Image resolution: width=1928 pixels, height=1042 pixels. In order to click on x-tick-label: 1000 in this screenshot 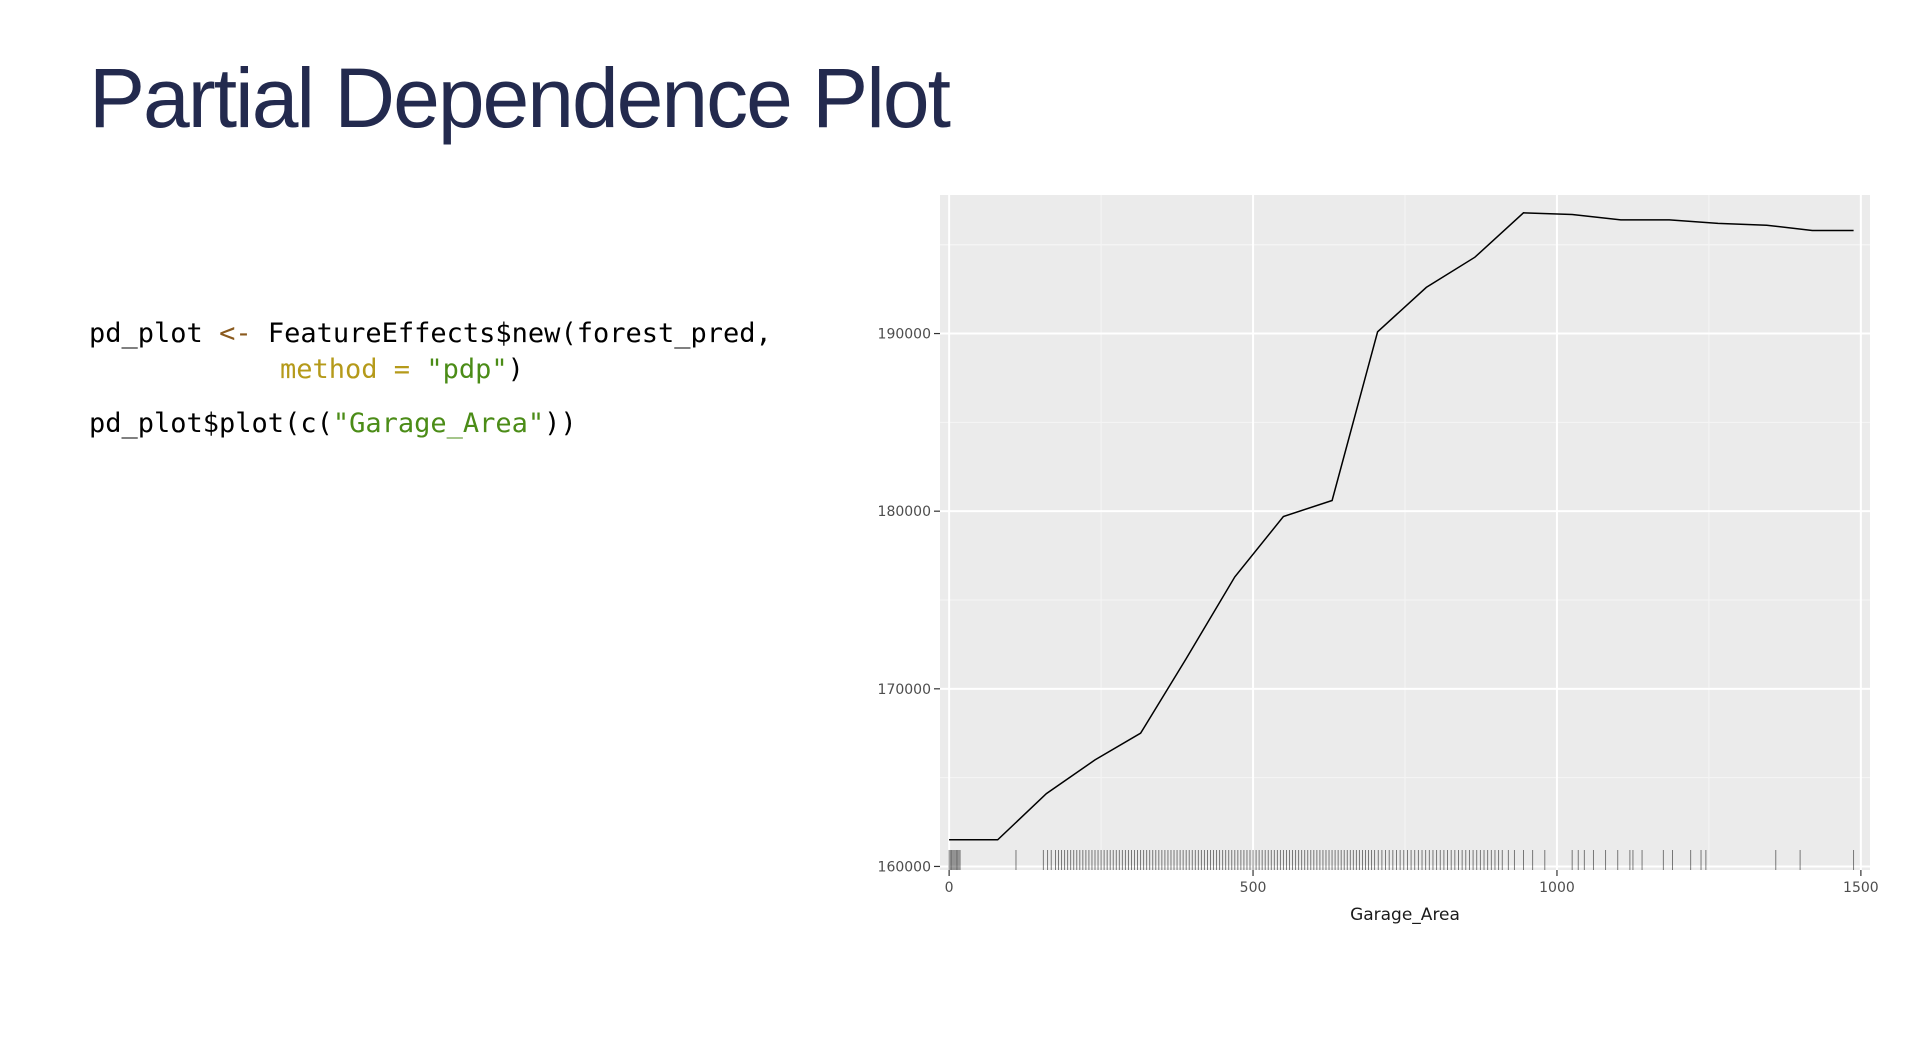, I will do `click(1557, 888)`.